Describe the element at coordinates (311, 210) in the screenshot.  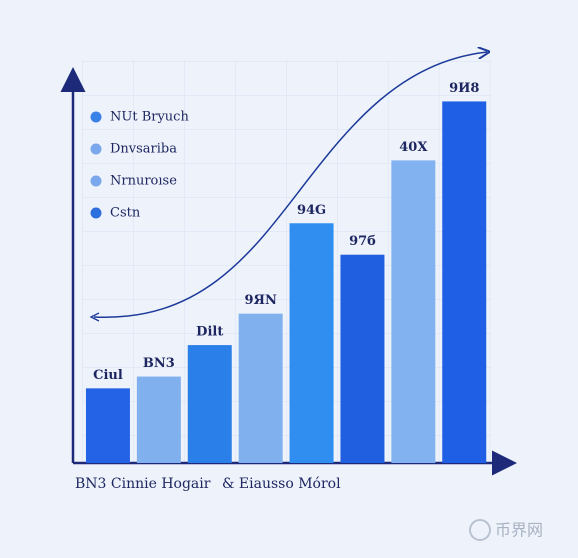
I see `bar-label: 94G` at that location.